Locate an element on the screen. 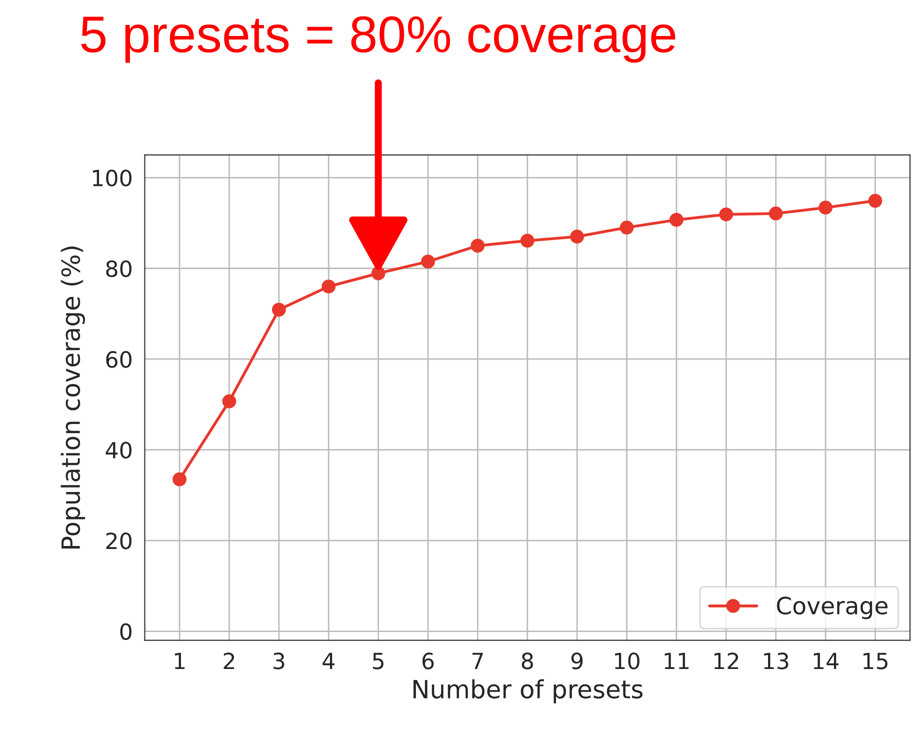  y-axis-title: Population coverage (%) is located at coordinates (72, 397).